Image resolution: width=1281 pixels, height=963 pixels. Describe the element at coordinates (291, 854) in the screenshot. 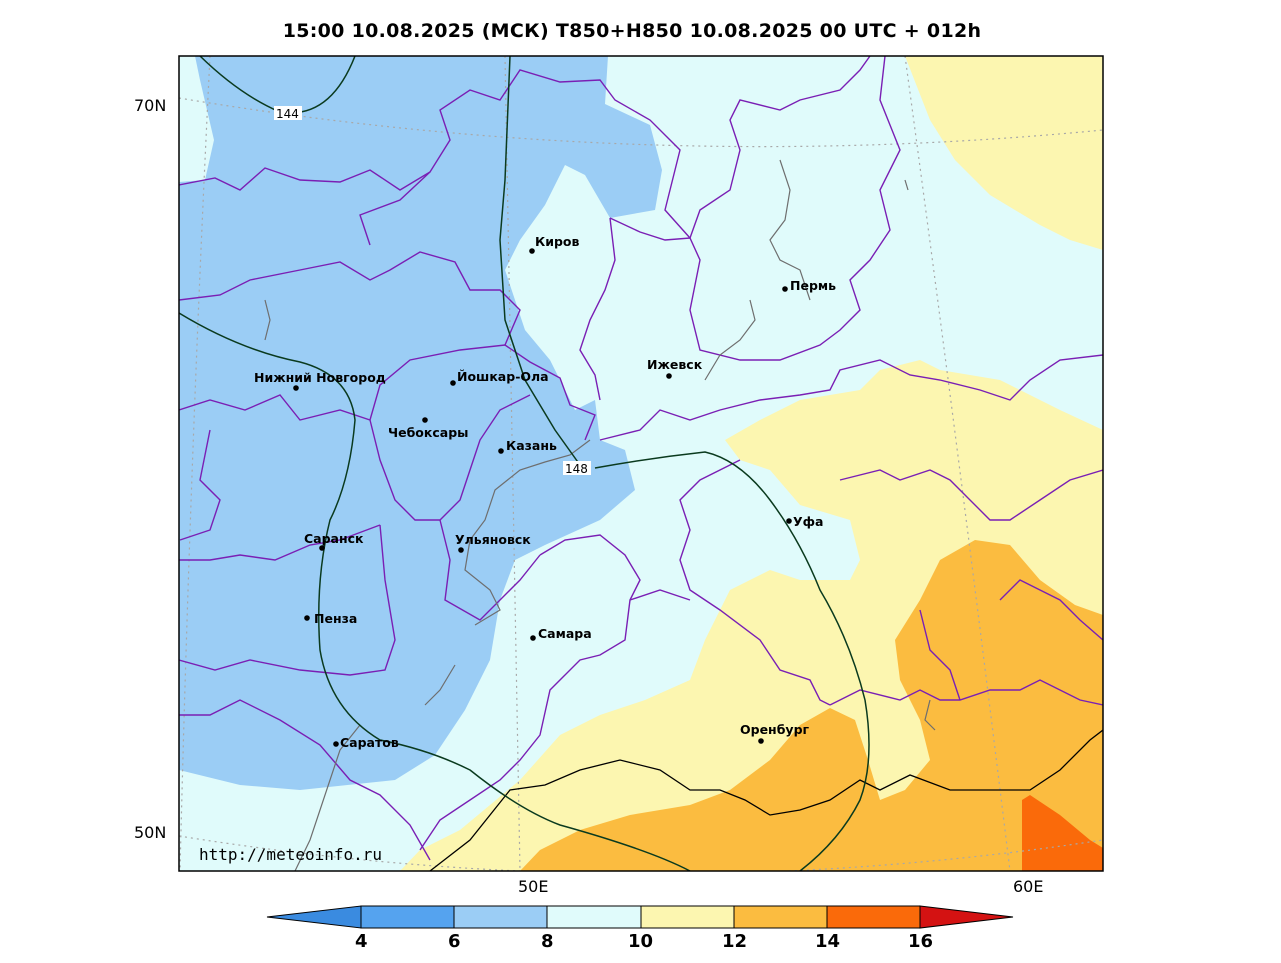

I see `watermark-url: http://meteoinfo.ru` at that location.